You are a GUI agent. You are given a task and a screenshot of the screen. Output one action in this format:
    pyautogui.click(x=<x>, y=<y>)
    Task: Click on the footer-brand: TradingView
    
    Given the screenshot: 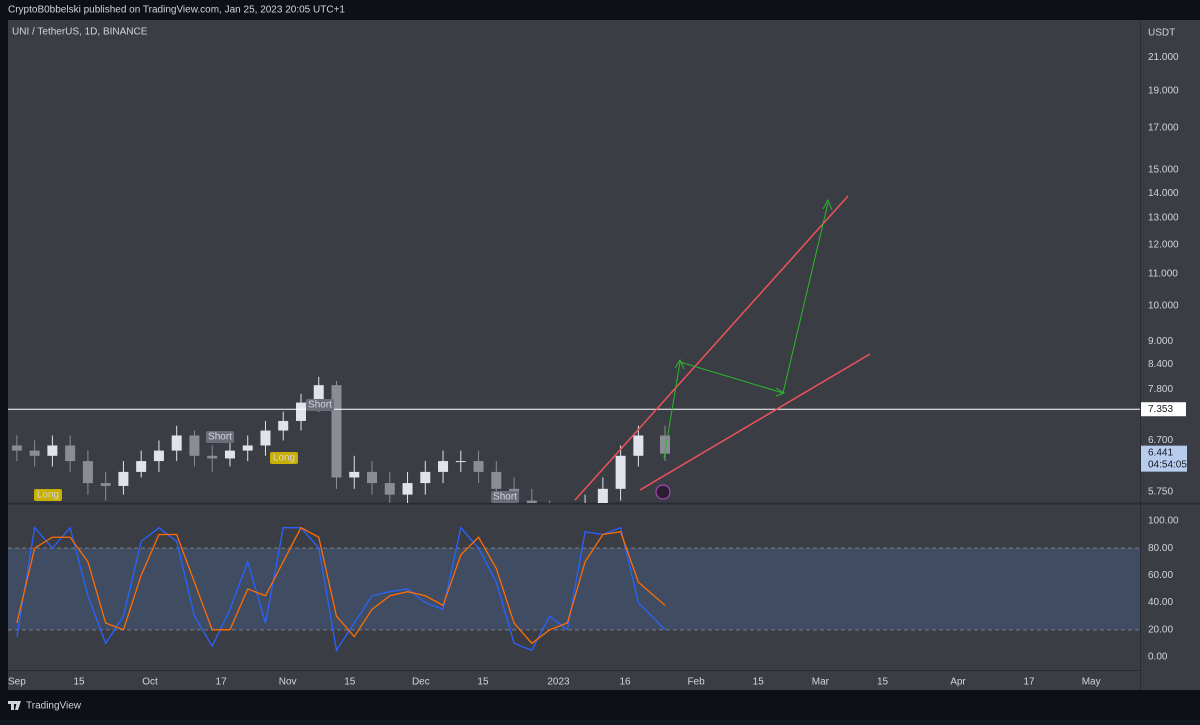 What is the action you would take?
    pyautogui.click(x=54, y=706)
    